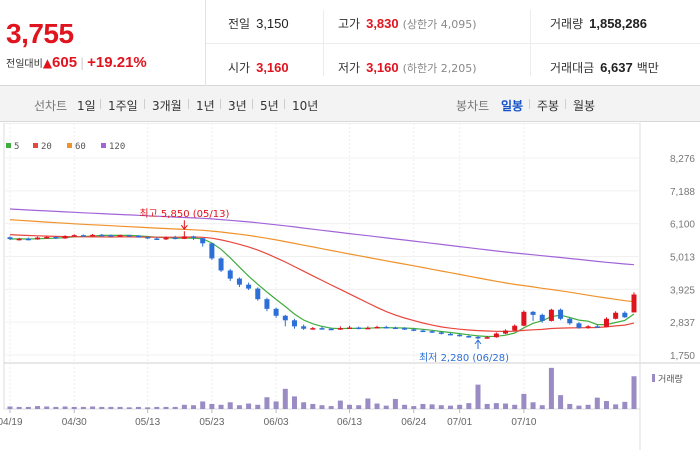  Describe the element at coordinates (682, 192) in the screenshot. I see `y-tick-label: 7,188` at that location.